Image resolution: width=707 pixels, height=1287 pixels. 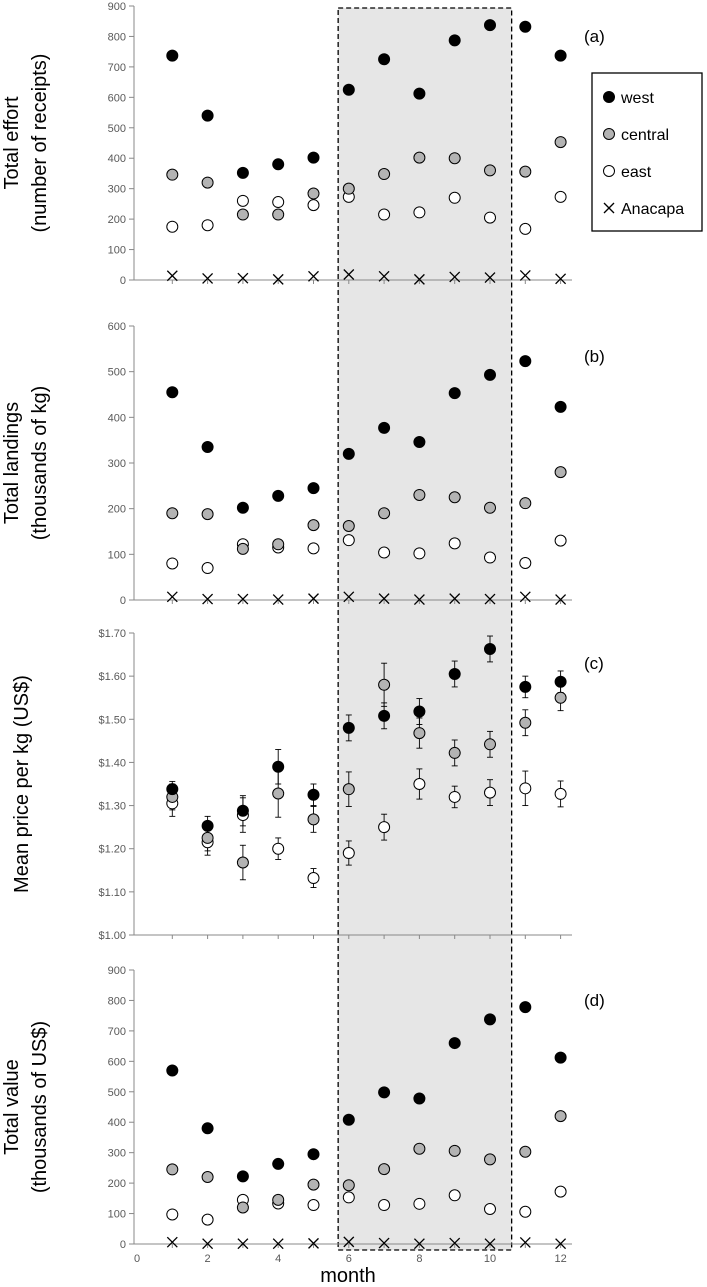 What do you see at coordinates (278, 1259) in the screenshot?
I see `x-tick-label: 4` at bounding box center [278, 1259].